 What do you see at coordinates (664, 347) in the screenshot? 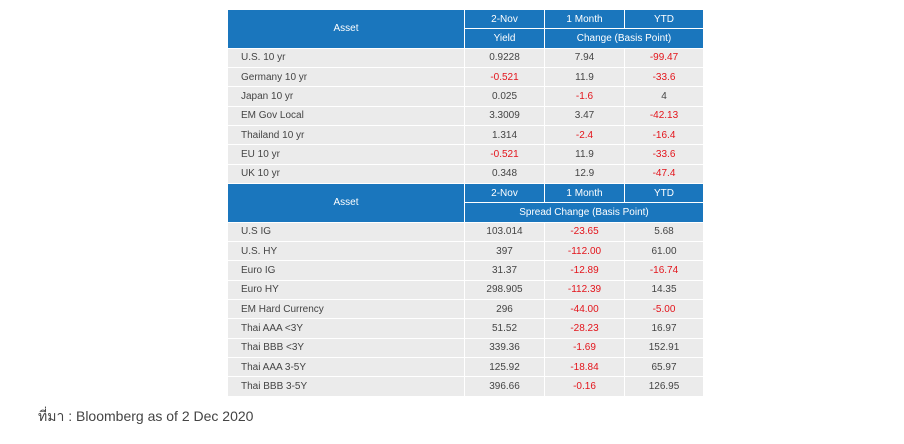
I see `value-cell: 152.91` at bounding box center [664, 347].